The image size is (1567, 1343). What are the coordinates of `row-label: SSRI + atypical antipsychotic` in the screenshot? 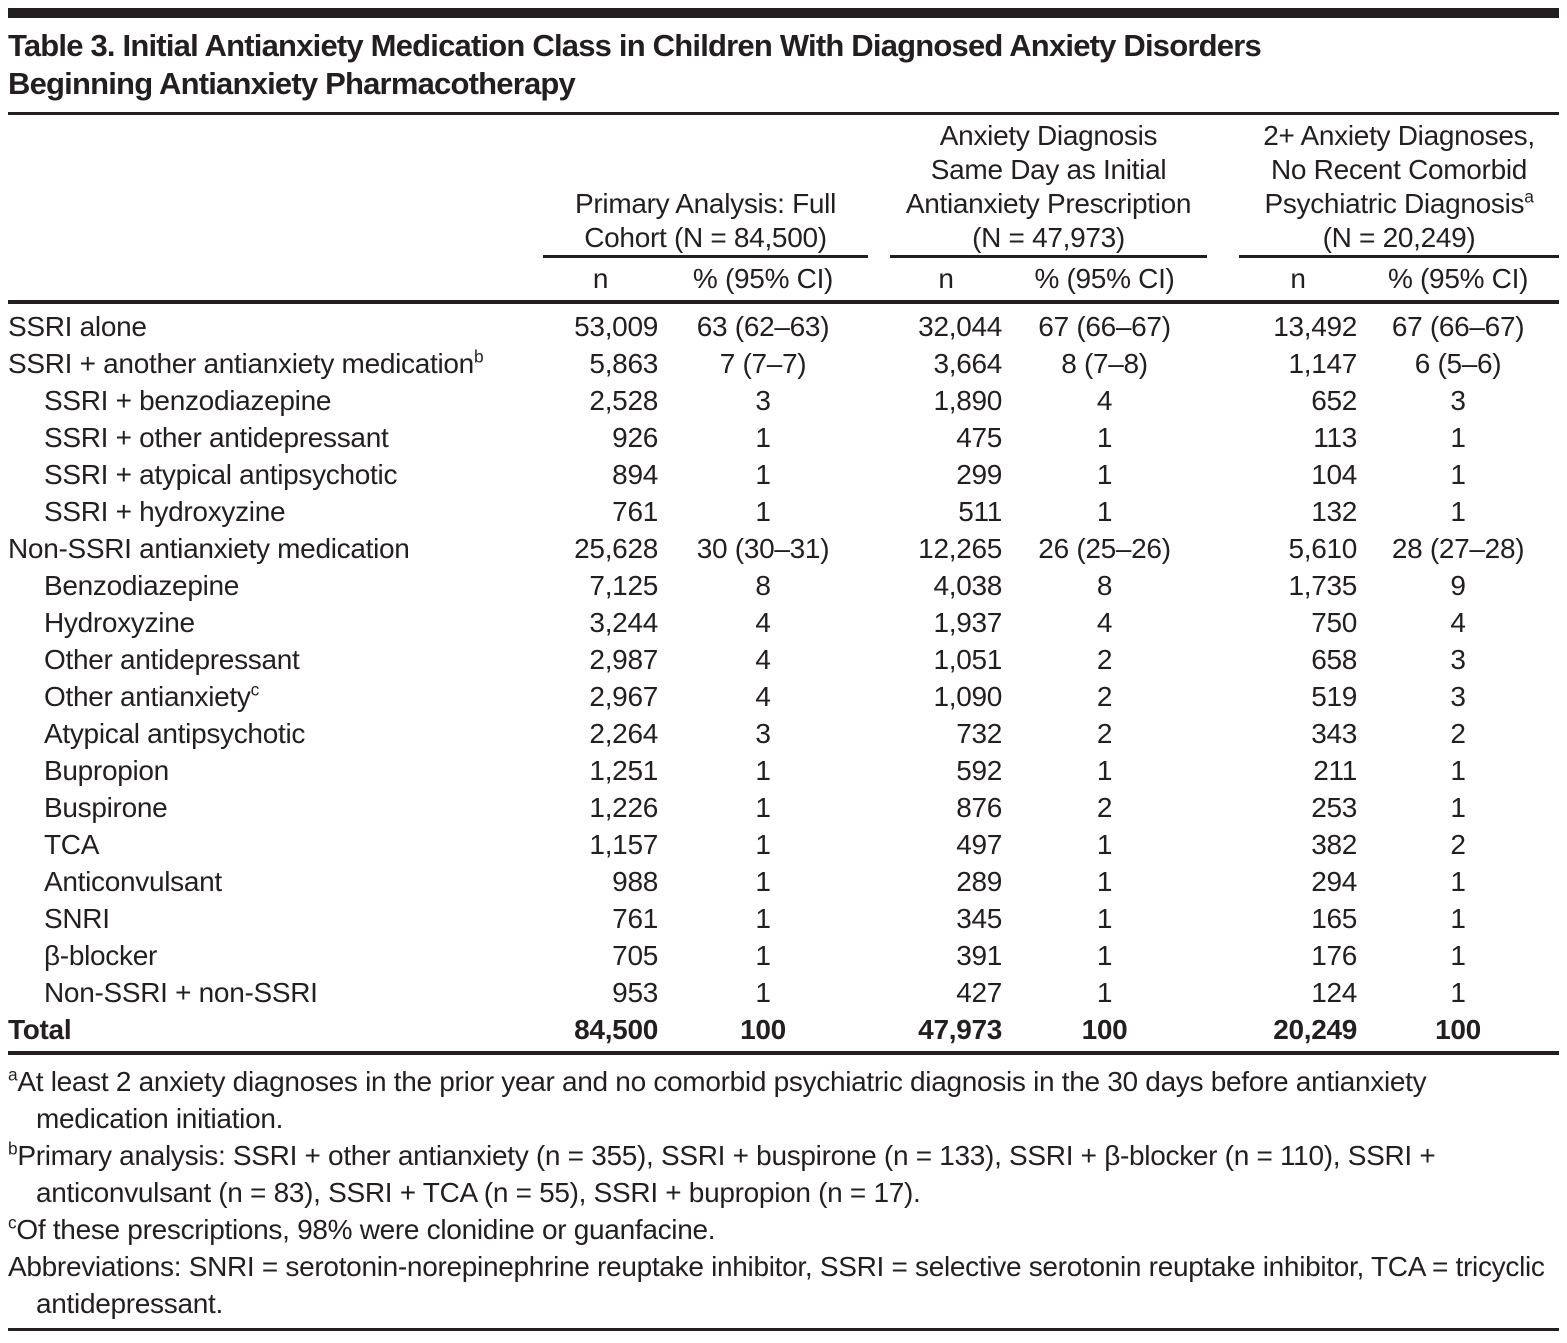 It's located at (221, 474).